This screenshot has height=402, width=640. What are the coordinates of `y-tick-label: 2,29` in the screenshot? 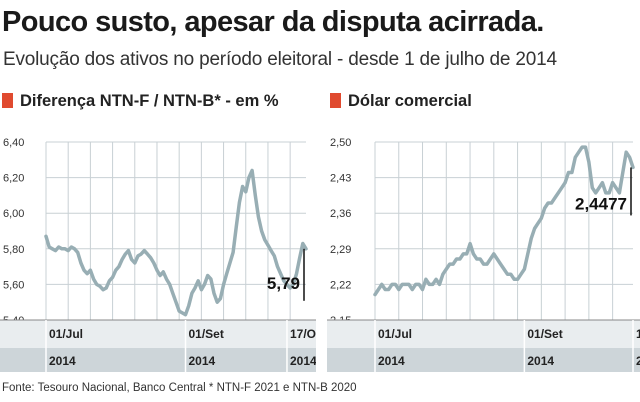 It's located at (340, 250).